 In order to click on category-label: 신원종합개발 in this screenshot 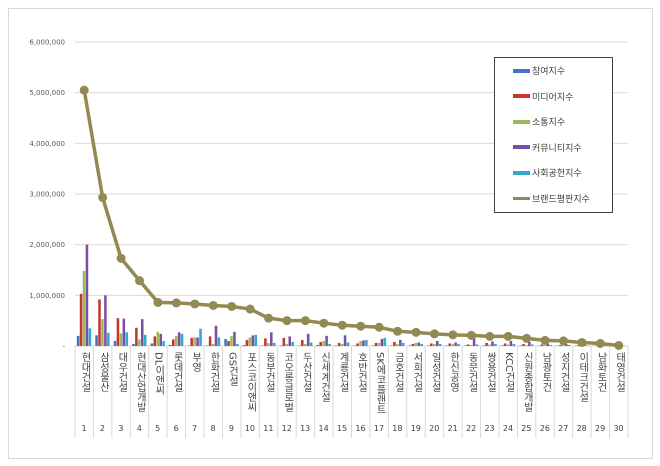, I will do `click(527, 382)`.